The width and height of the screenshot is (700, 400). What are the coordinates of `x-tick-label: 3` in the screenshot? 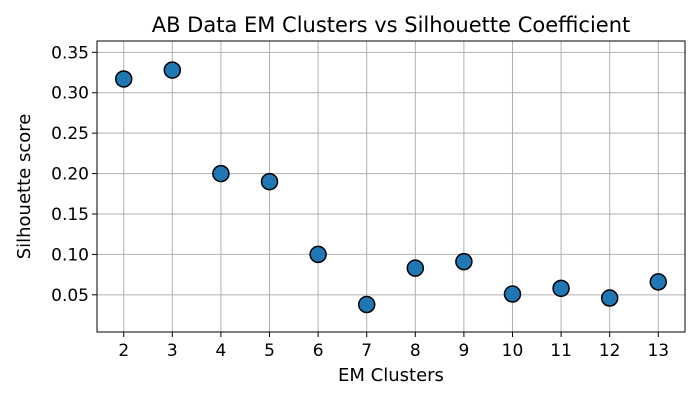 It's located at (172, 351).